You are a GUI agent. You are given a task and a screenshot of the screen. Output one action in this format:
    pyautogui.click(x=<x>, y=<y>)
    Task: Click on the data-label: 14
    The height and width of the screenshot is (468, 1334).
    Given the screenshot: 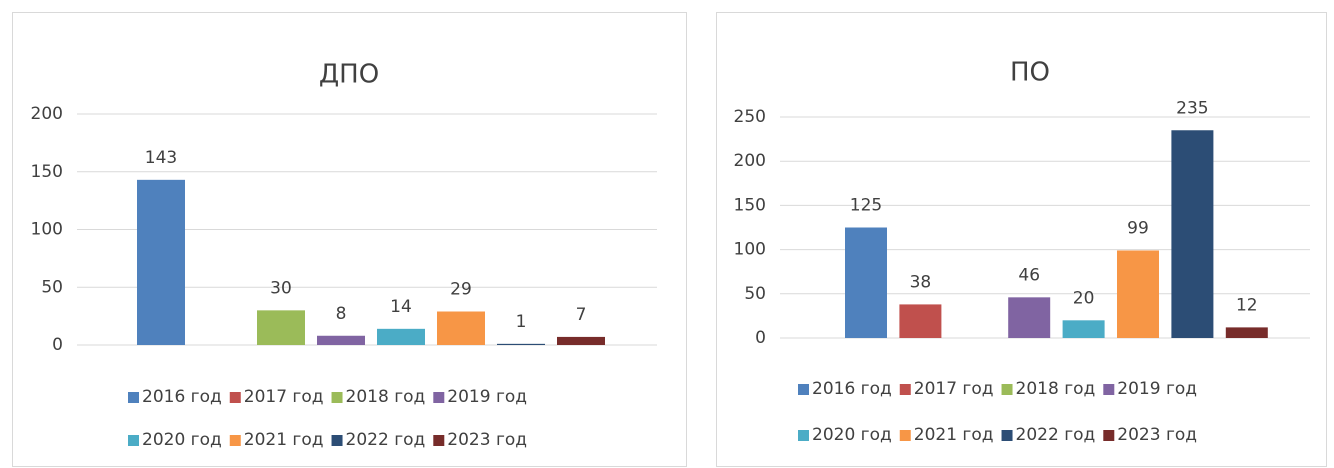 What is the action you would take?
    pyautogui.click(x=401, y=307)
    